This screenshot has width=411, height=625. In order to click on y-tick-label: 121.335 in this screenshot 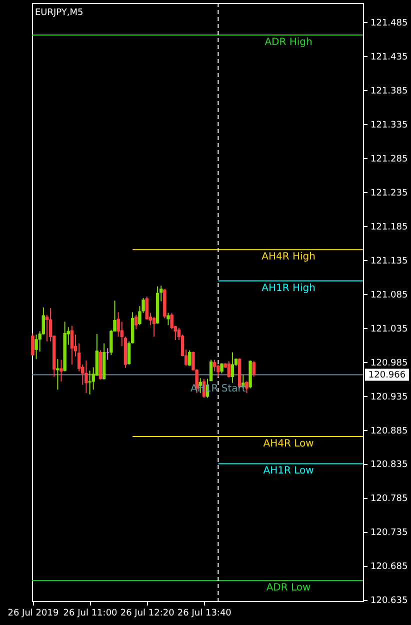, I will do `click(389, 125)`.